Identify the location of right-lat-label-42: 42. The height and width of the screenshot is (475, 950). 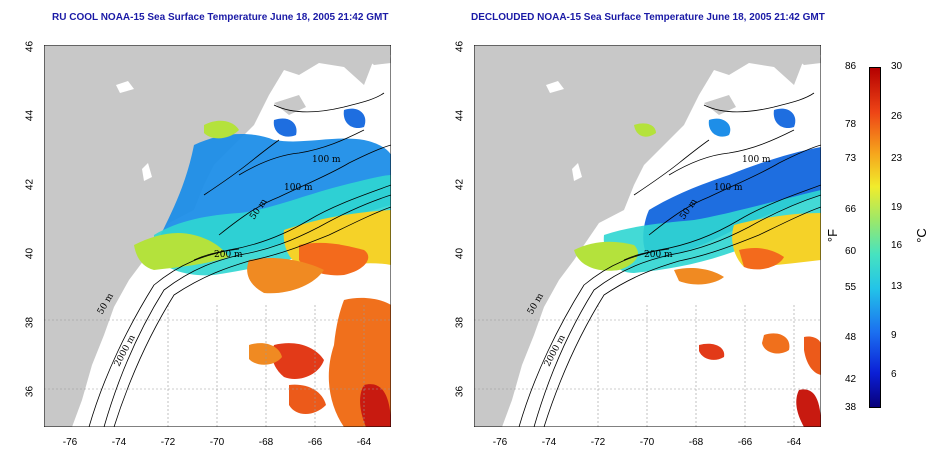
(460, 184).